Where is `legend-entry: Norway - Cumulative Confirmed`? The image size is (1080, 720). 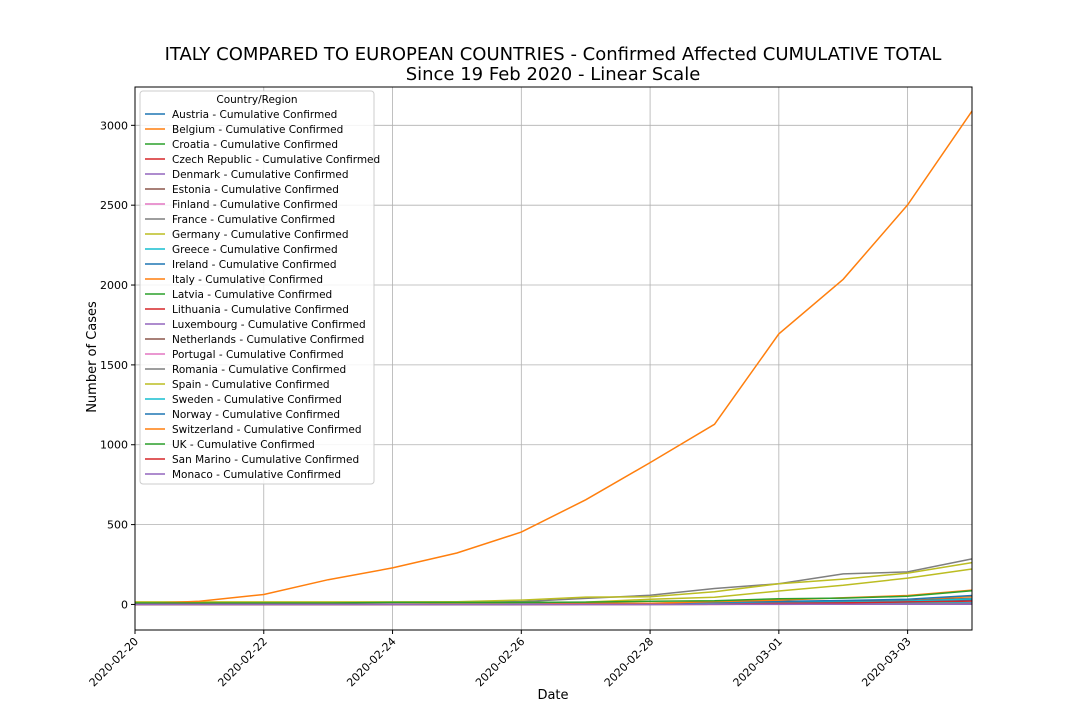 legend-entry: Norway - Cumulative Confirmed is located at coordinates (256, 415).